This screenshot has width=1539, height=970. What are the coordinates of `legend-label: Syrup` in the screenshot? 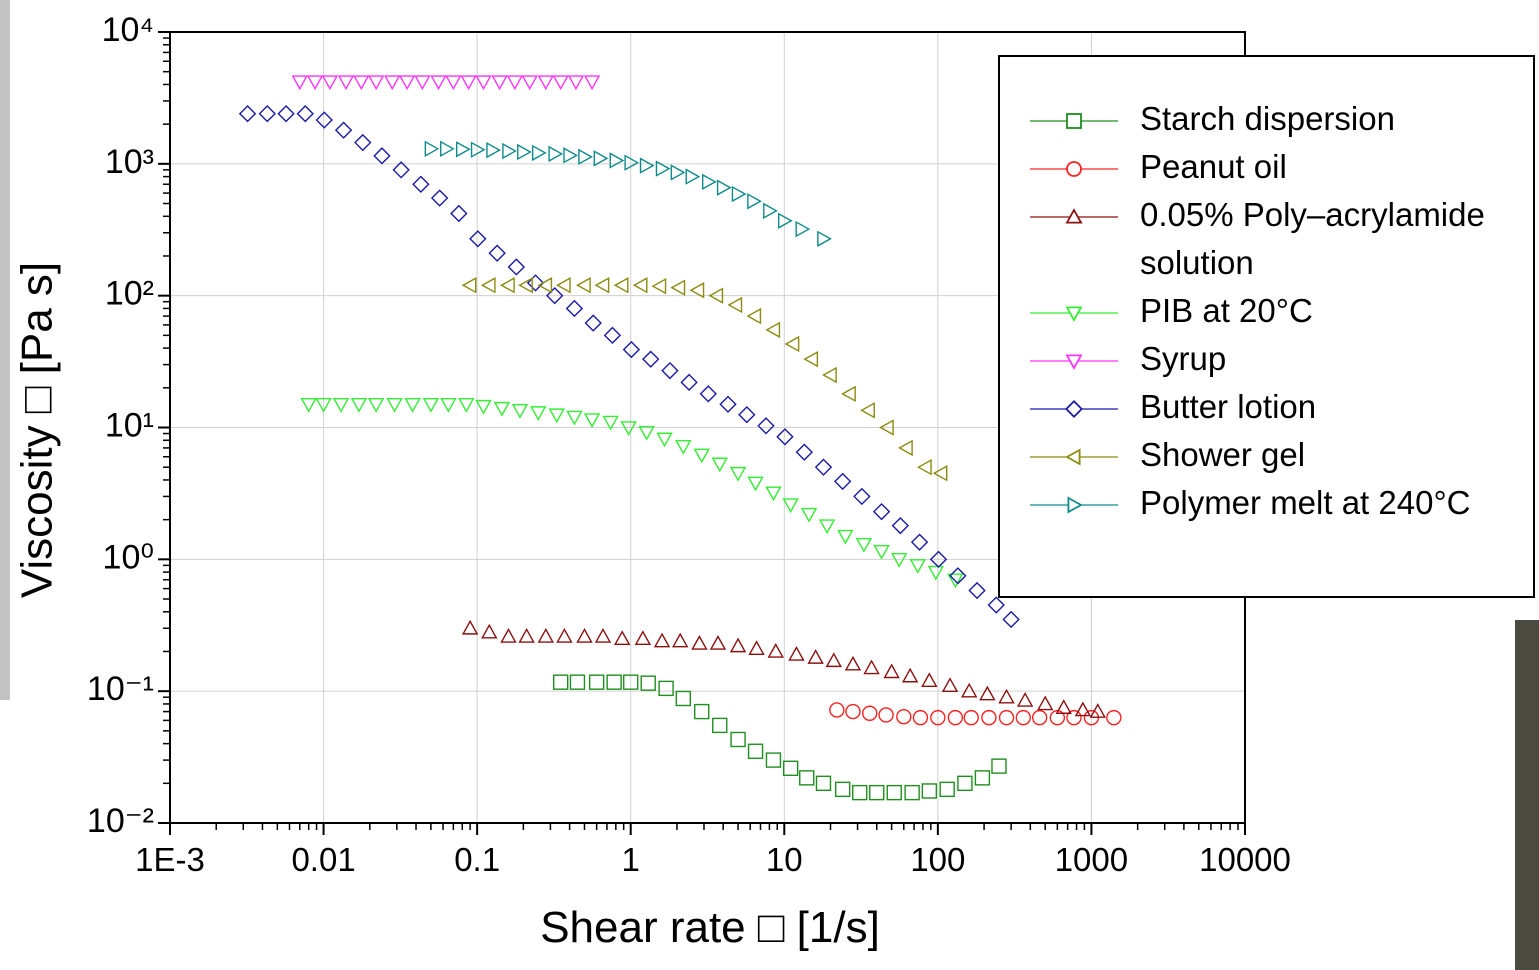 It's located at (1183, 358).